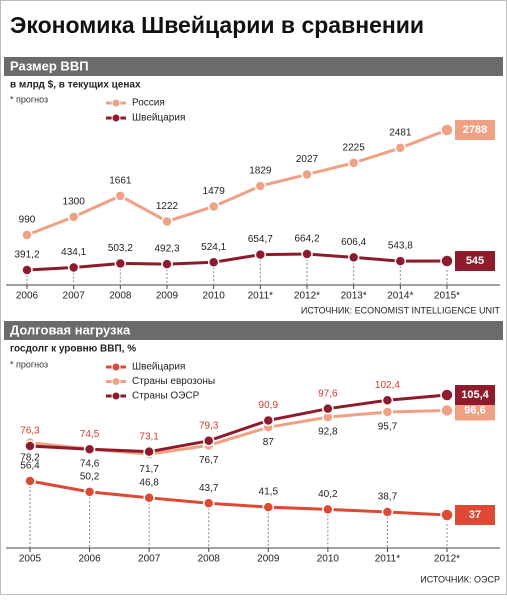 The image size is (507, 600). I want to click on value-label: 105,4, so click(475, 395).